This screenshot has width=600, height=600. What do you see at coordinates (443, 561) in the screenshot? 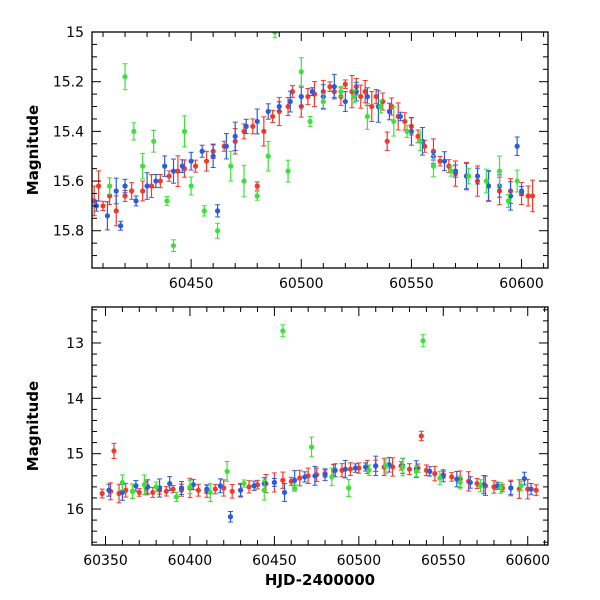
I see `x-tick-label: 60550` at bounding box center [443, 561].